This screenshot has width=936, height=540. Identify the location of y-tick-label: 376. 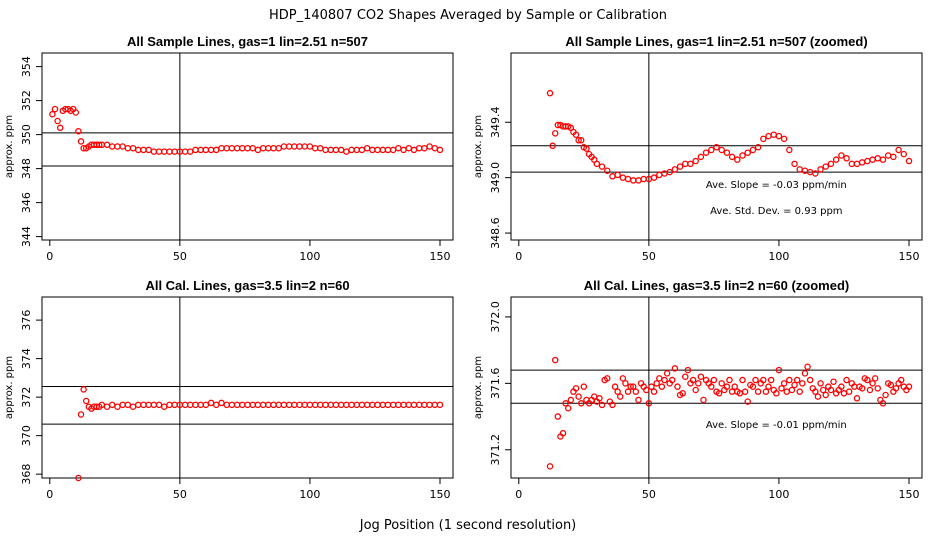
(26, 320).